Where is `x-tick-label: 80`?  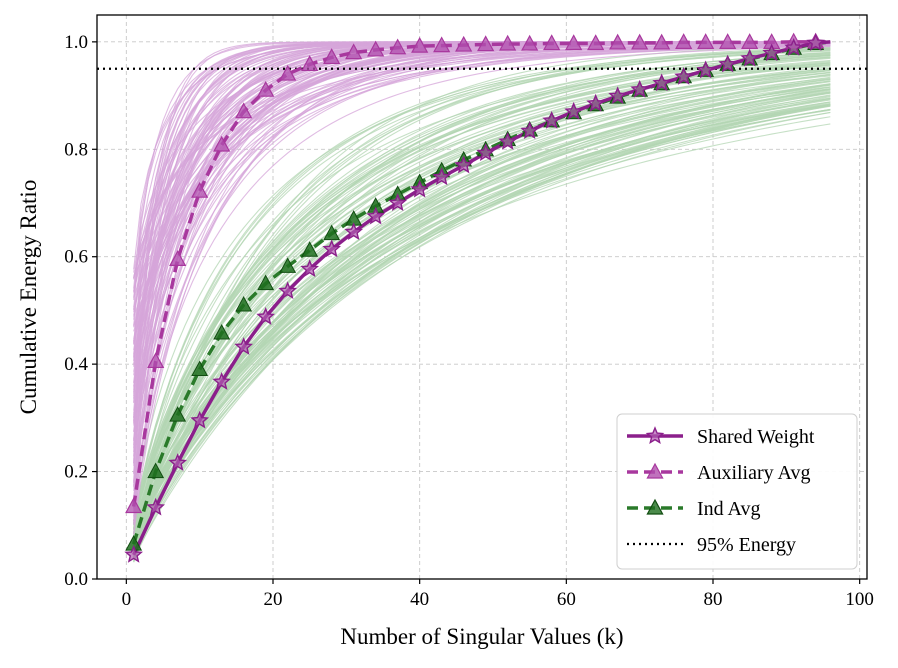
x-tick-label: 80 is located at coordinates (713, 599).